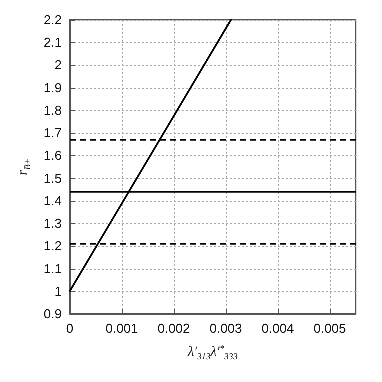 This screenshot has height=382, width=382. I want to click on y-tick-label: 1, so click(58, 291).